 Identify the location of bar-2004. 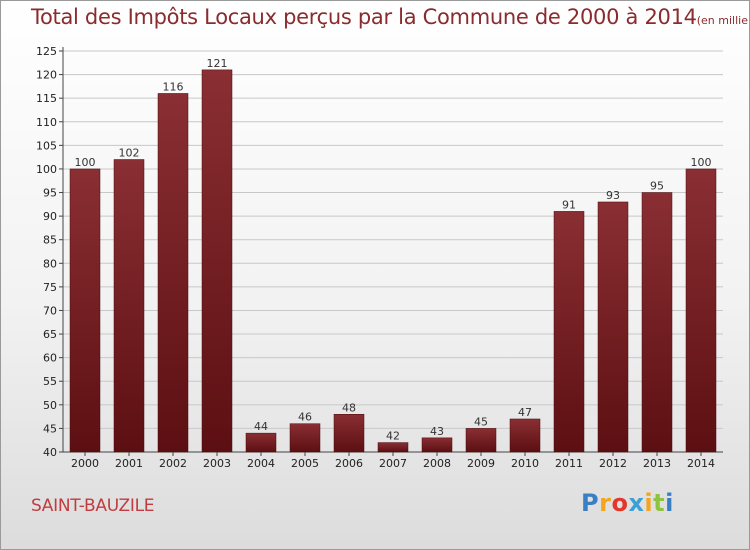
(261, 442).